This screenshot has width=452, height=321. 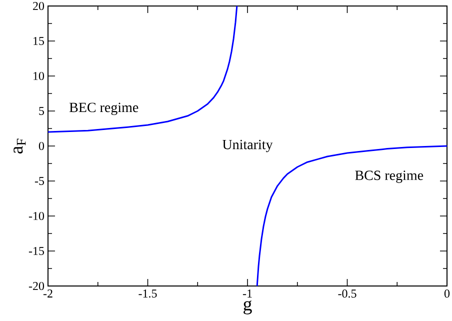 What do you see at coordinates (447, 294) in the screenshot?
I see `x-tick-label: 0` at bounding box center [447, 294].